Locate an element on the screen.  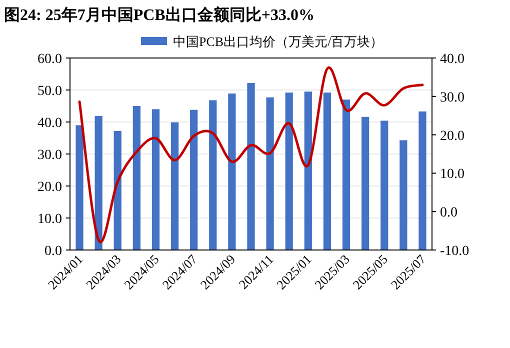
y-tick-label: 10.0 is located at coordinates (50, 219).